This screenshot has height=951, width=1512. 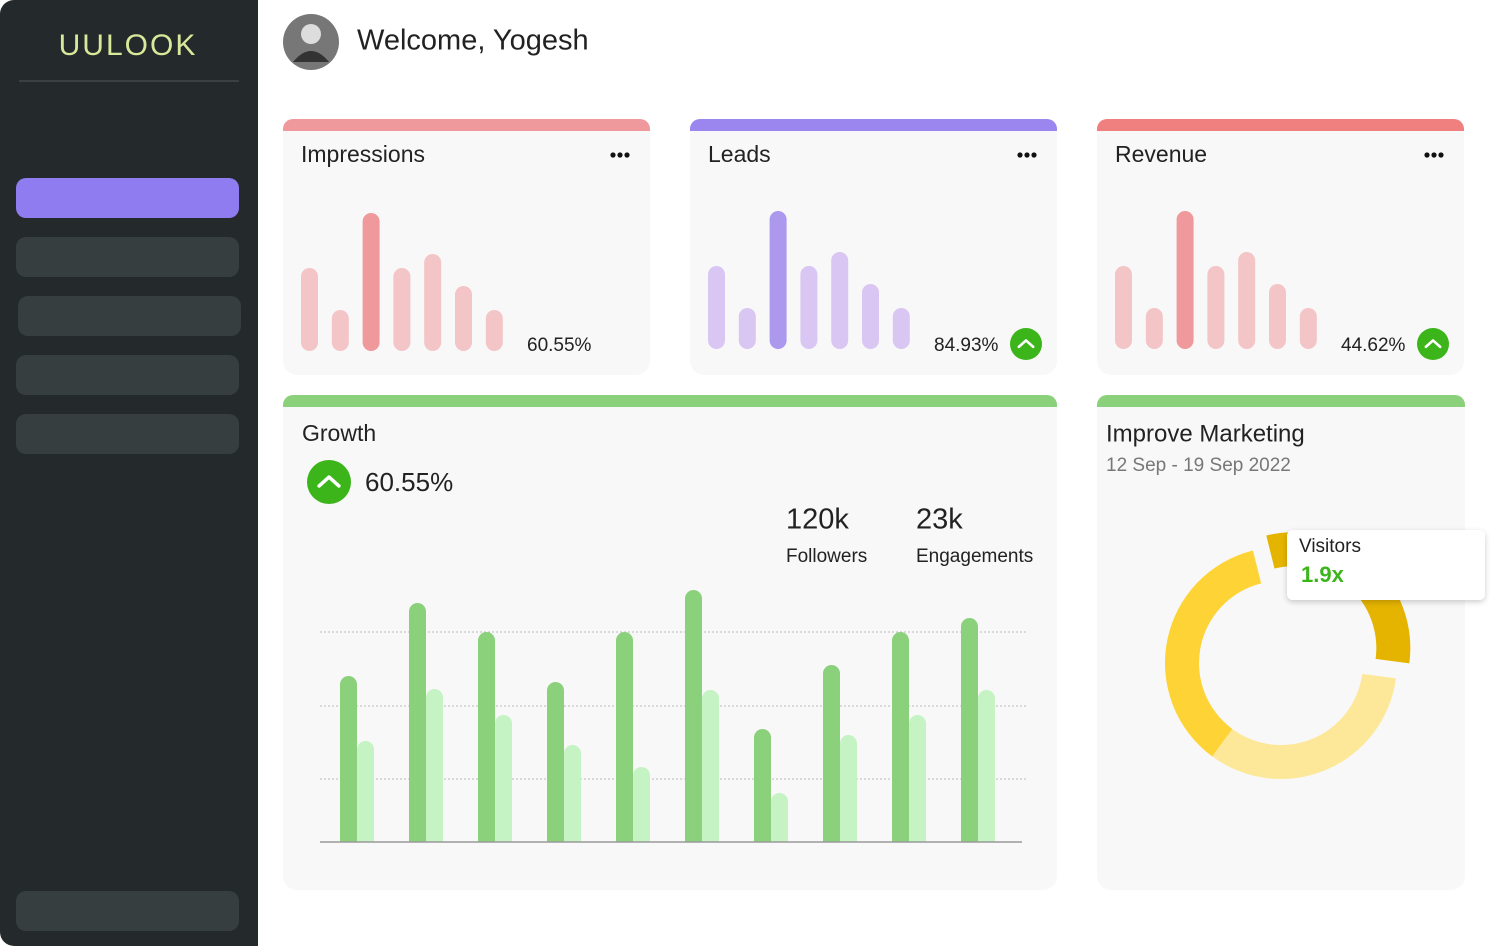 I want to click on greeting: Welcome, Yogesh, so click(x=473, y=41).